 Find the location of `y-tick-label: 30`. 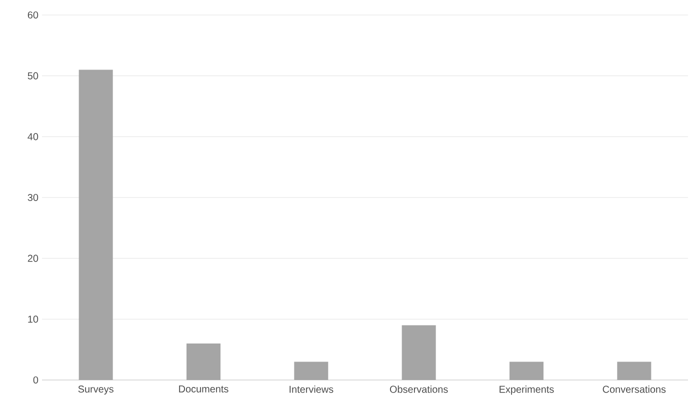

y-tick-label: 30 is located at coordinates (33, 198).